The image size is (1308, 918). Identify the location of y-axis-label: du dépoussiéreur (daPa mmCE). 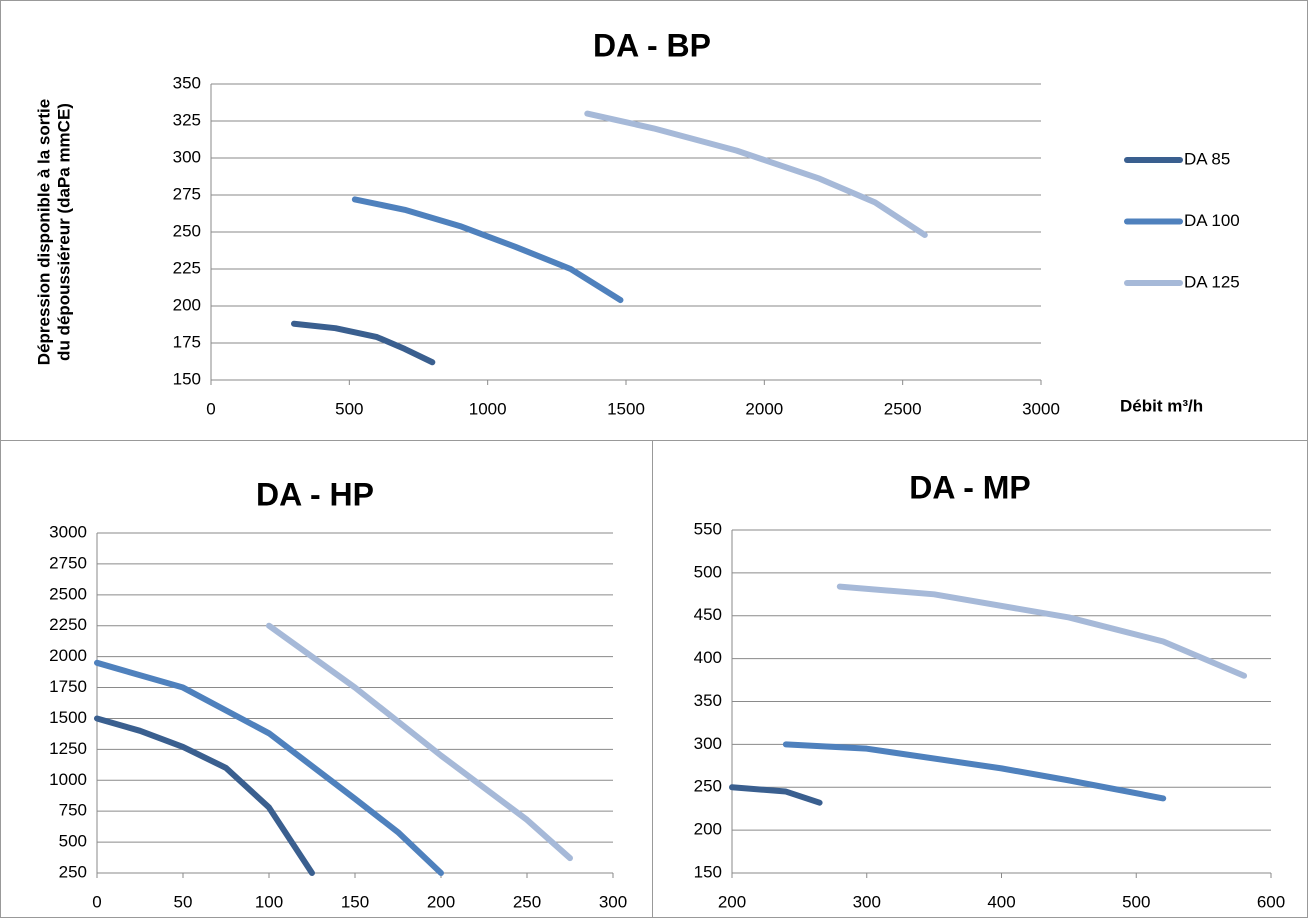
(63, 232).